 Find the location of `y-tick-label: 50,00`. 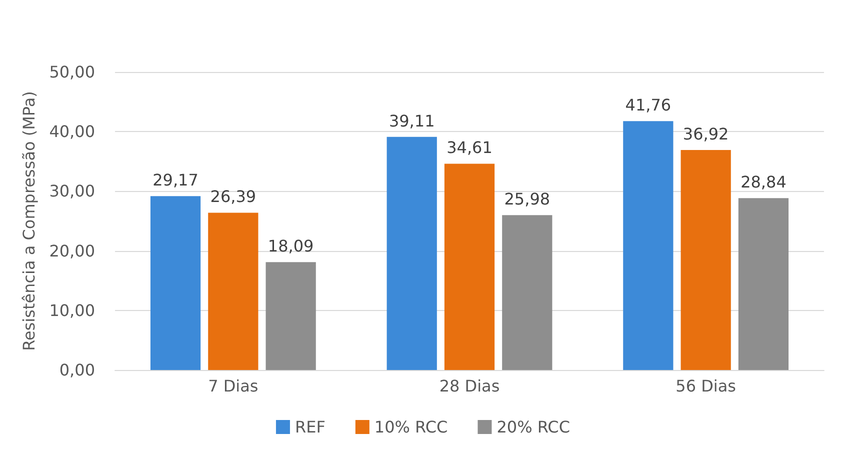

y-tick-label: 50,00 is located at coordinates (72, 72).